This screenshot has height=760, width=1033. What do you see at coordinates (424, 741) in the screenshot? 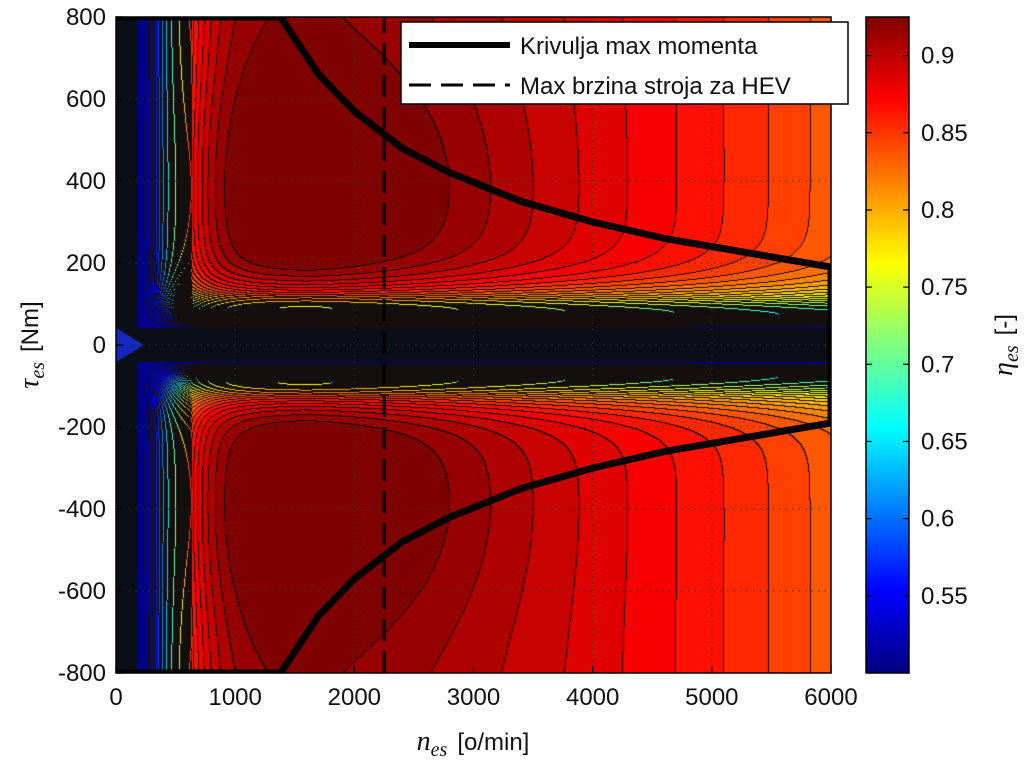
I see `x-axis-symbol: n` at bounding box center [424, 741].